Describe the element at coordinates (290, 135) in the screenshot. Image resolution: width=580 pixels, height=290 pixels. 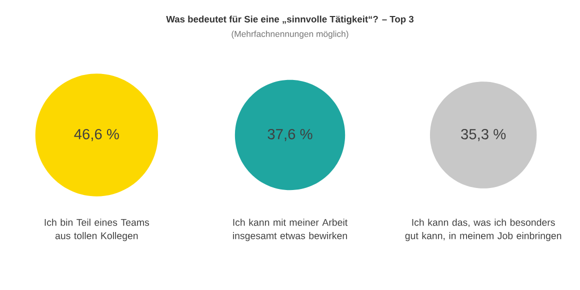
I see `data-label: 37,6 %` at that location.